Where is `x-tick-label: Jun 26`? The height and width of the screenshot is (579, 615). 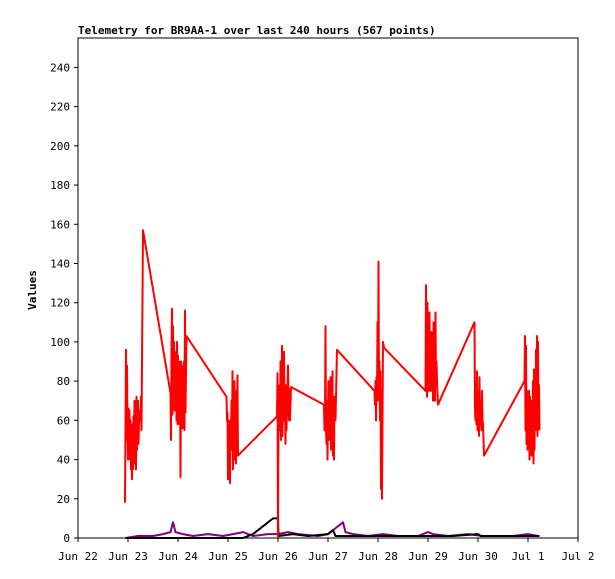 x-tick-label: Jun 26 is located at coordinates (278, 556).